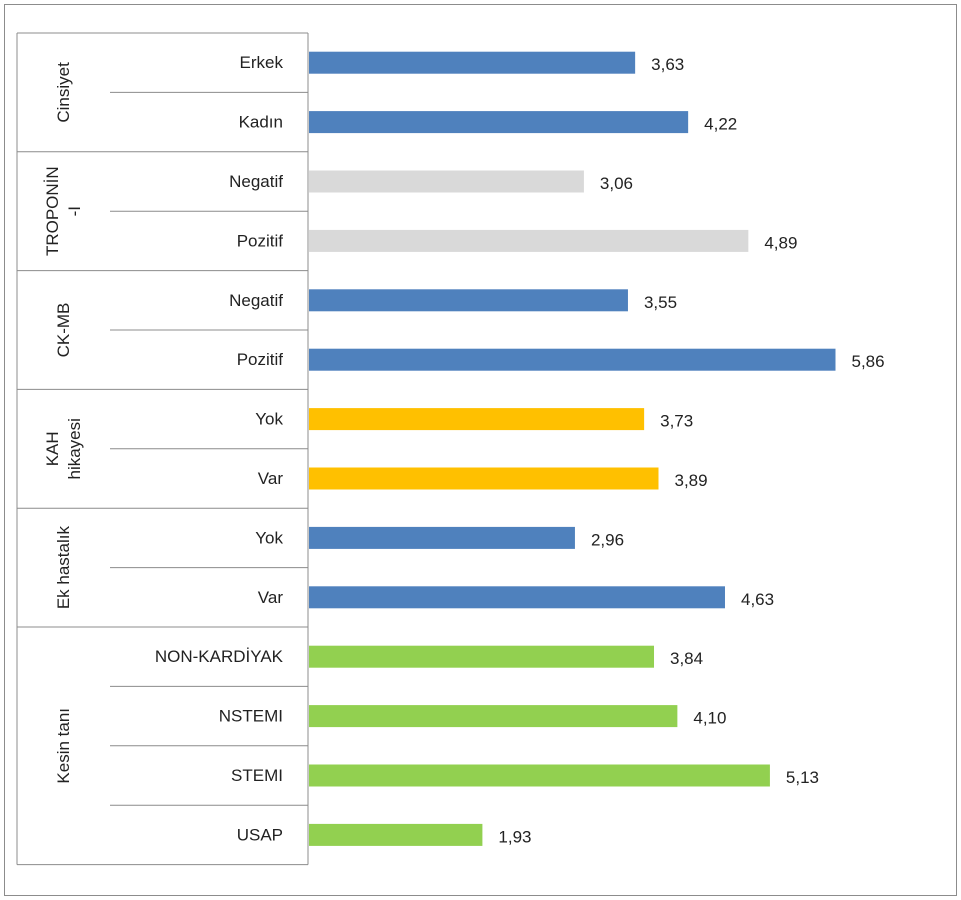 This screenshot has width=961, height=900. I want to click on value-label: 2,96, so click(607, 539).